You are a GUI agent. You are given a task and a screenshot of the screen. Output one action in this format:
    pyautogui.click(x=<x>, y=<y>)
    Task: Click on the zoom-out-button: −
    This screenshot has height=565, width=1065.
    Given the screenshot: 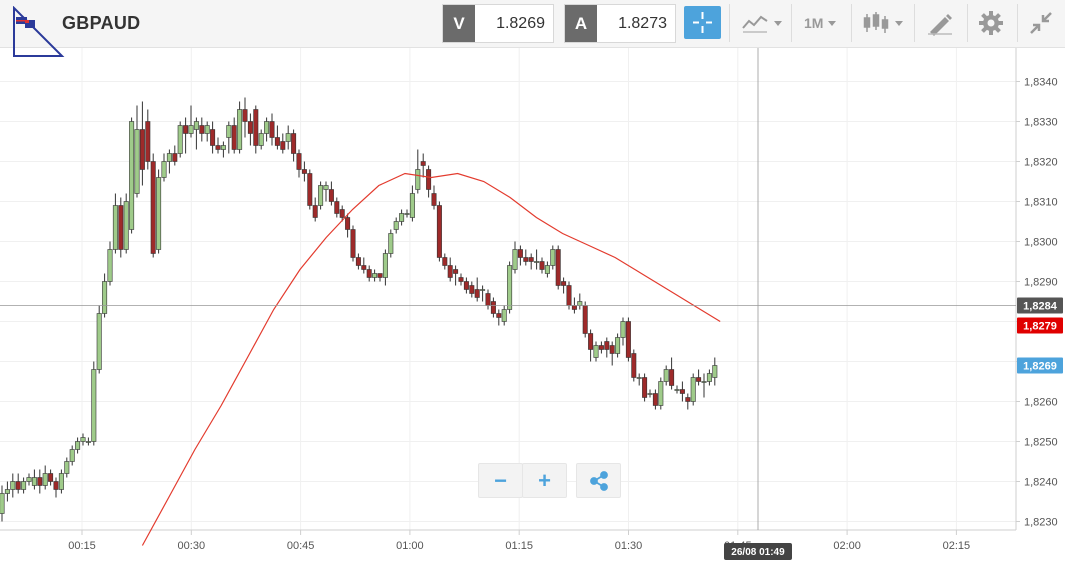 What is the action you would take?
    pyautogui.click(x=500, y=480)
    